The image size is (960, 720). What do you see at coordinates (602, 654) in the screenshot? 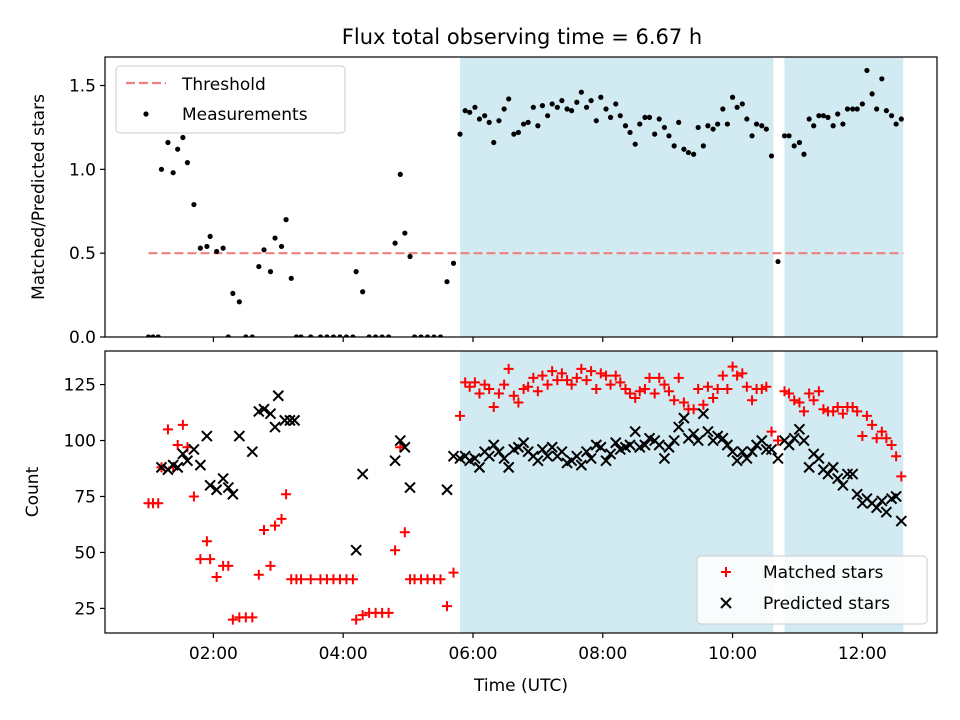
I see `x-tick-label: 08:00` at bounding box center [602, 654].